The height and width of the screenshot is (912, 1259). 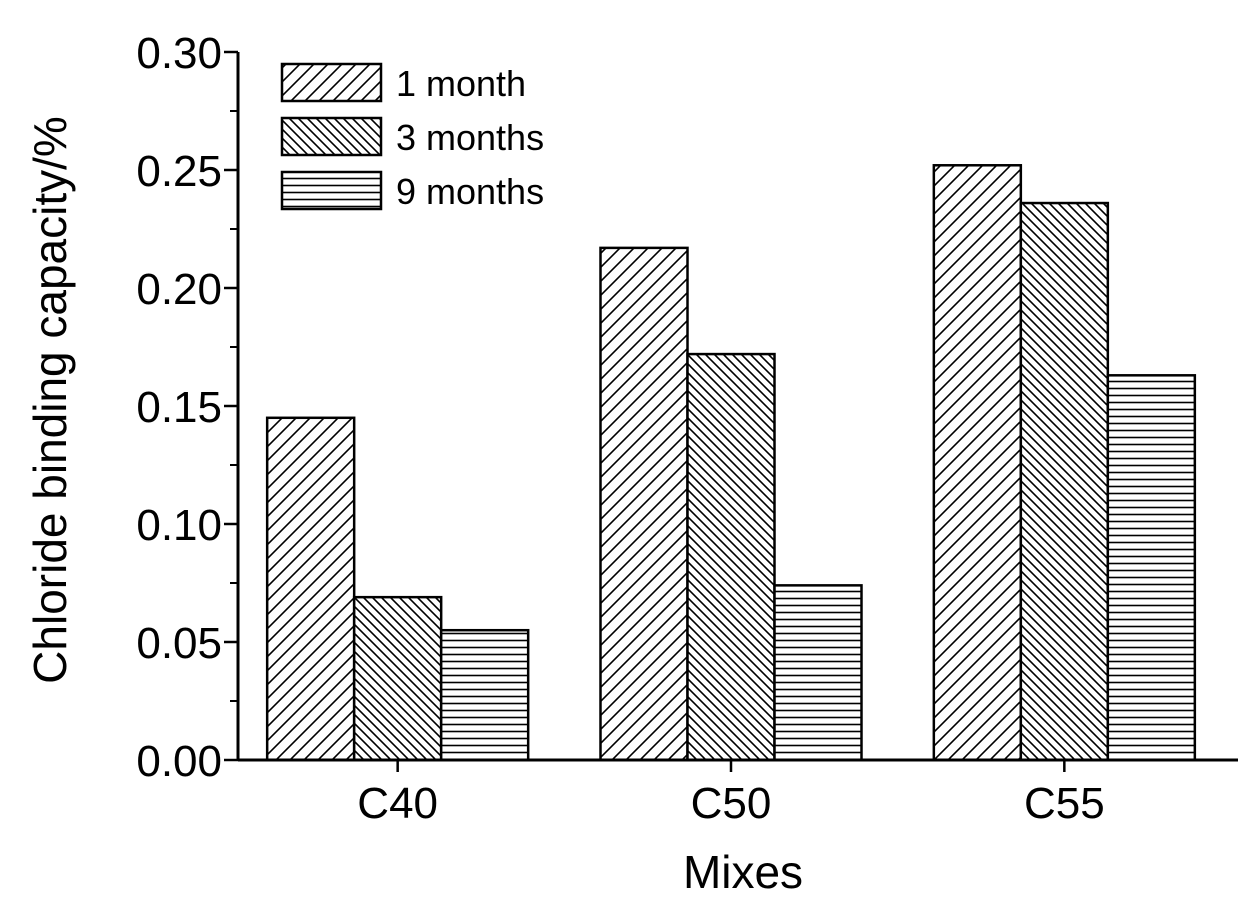 What do you see at coordinates (310, 589) in the screenshot?
I see `bar-c40-1-month` at bounding box center [310, 589].